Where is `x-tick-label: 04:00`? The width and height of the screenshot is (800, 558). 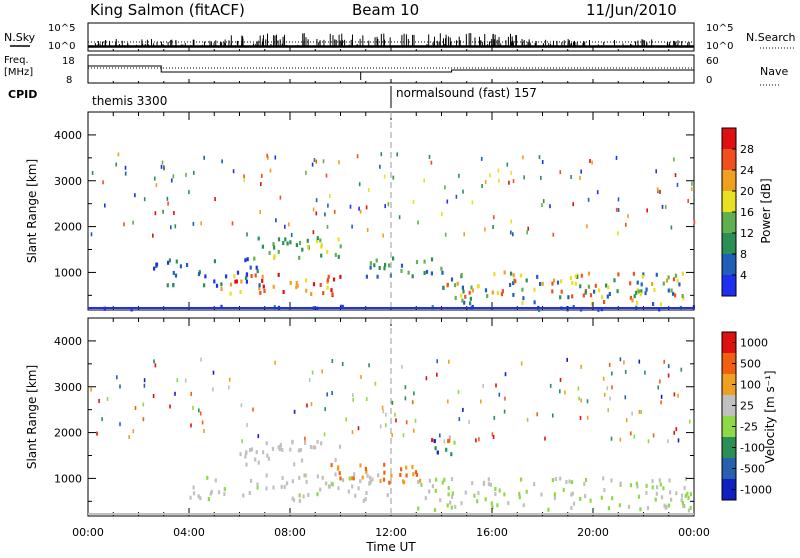 x-tick-label: 04:00 is located at coordinates (189, 532).